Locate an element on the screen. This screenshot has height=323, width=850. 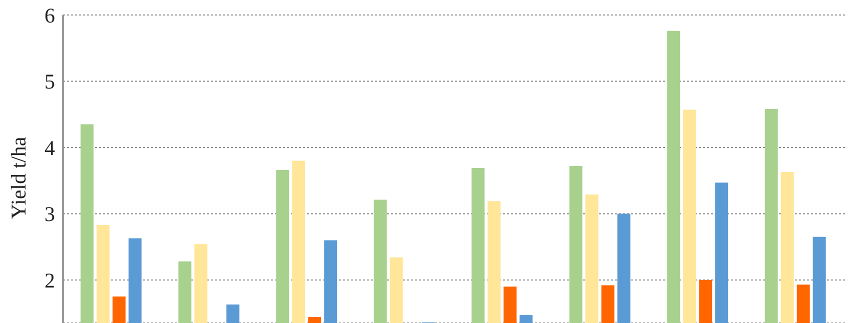
y-tick-label: 5 is located at coordinates (49, 82).